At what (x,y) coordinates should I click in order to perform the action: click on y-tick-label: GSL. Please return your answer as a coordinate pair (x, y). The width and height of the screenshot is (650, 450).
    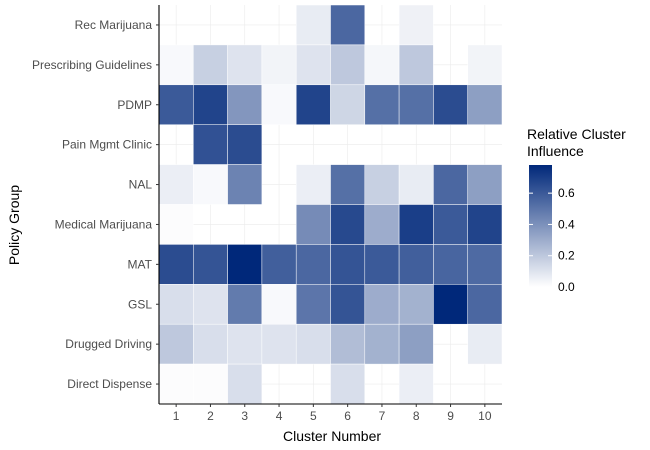
    Looking at the image, I should click on (140, 304).